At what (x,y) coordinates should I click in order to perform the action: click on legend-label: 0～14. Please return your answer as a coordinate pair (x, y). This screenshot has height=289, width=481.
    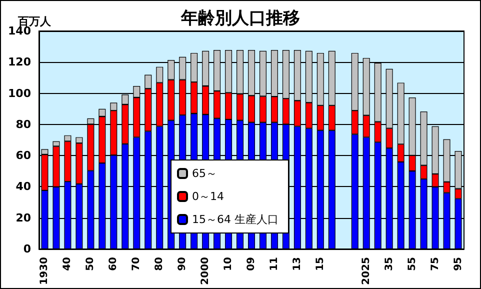
    Looking at the image, I should click on (208, 196).